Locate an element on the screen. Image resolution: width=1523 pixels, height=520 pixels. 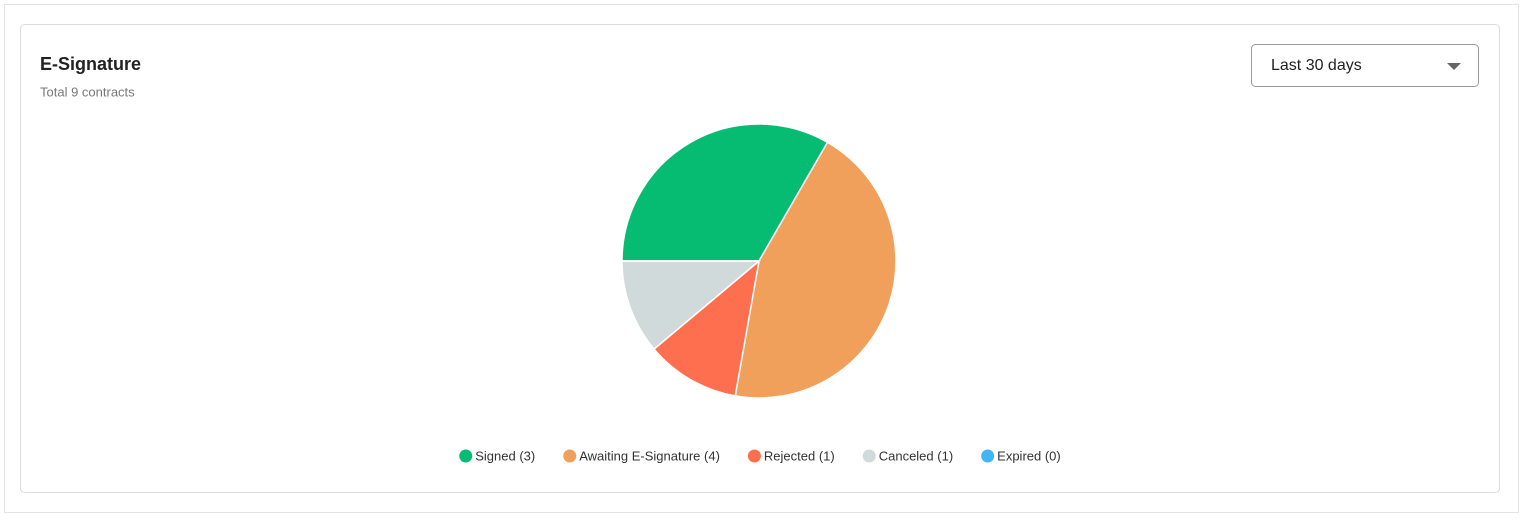
dropdown-caret is located at coordinates (1454, 66).